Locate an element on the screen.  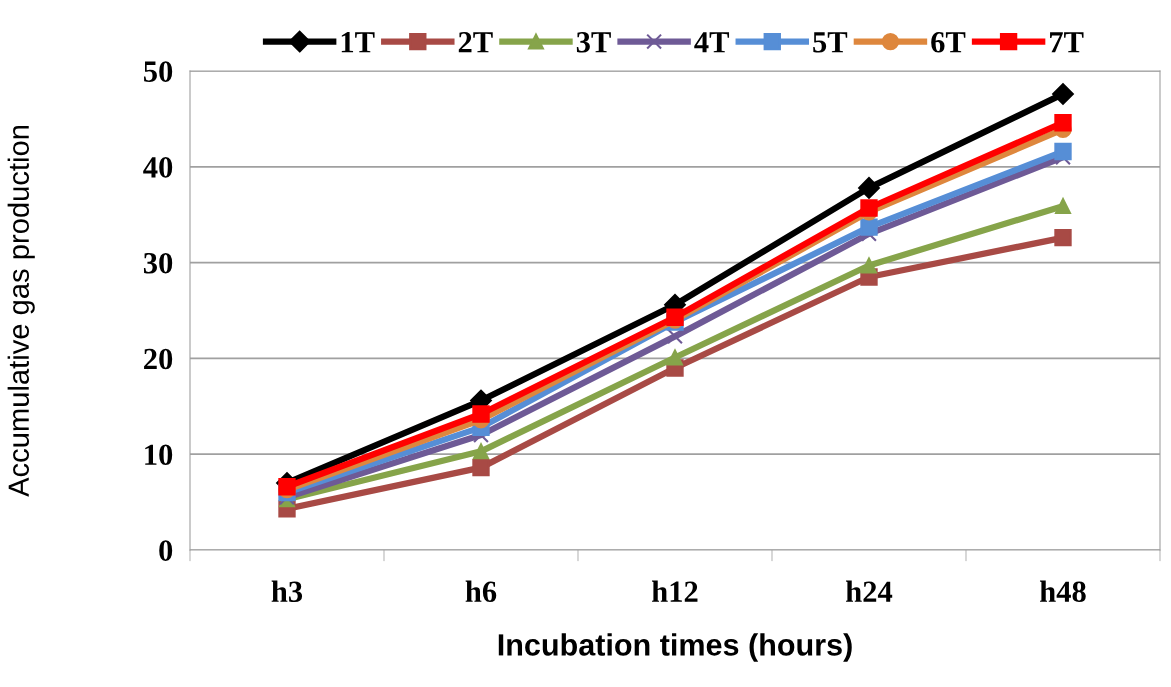
y-tick-label: 40 is located at coordinates (158, 167).